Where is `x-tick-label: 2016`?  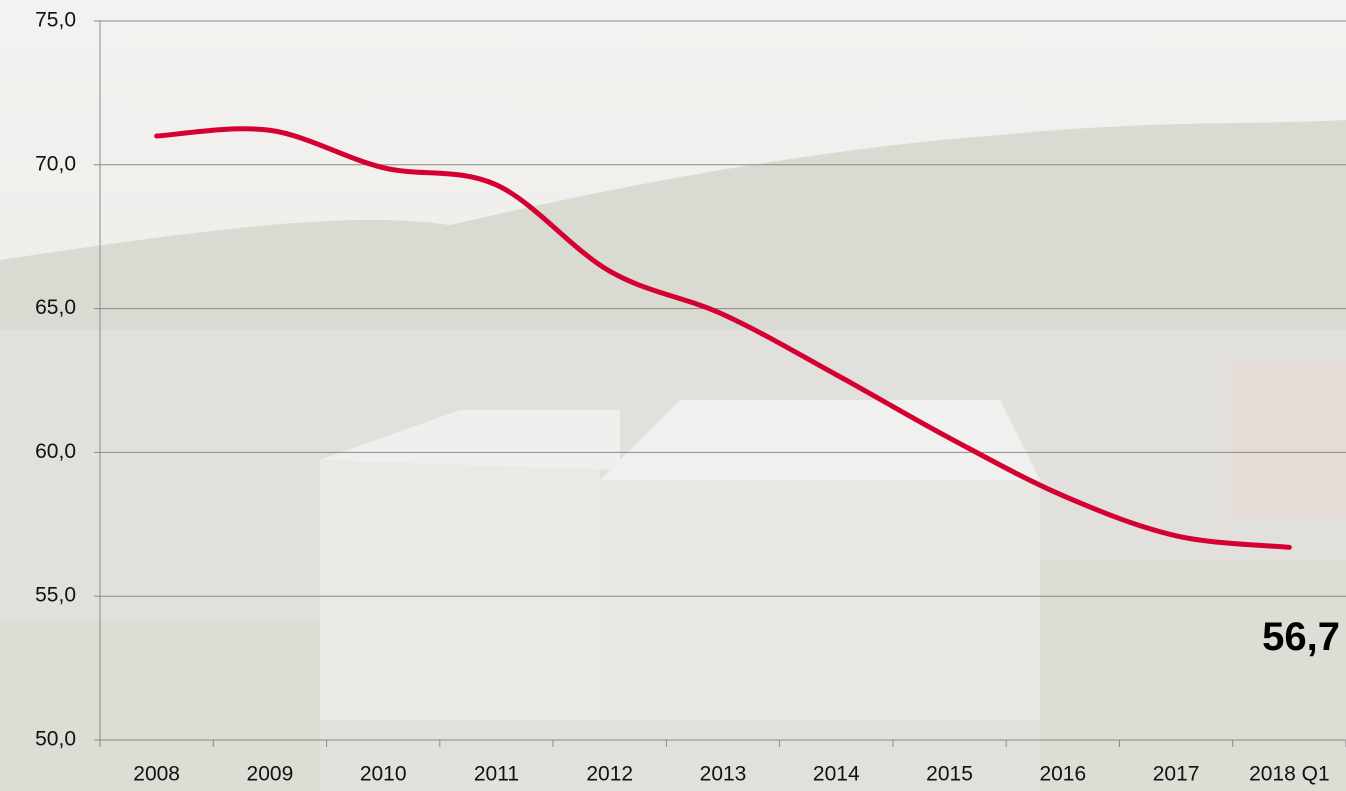
x-tick-label: 2016 is located at coordinates (1062, 774).